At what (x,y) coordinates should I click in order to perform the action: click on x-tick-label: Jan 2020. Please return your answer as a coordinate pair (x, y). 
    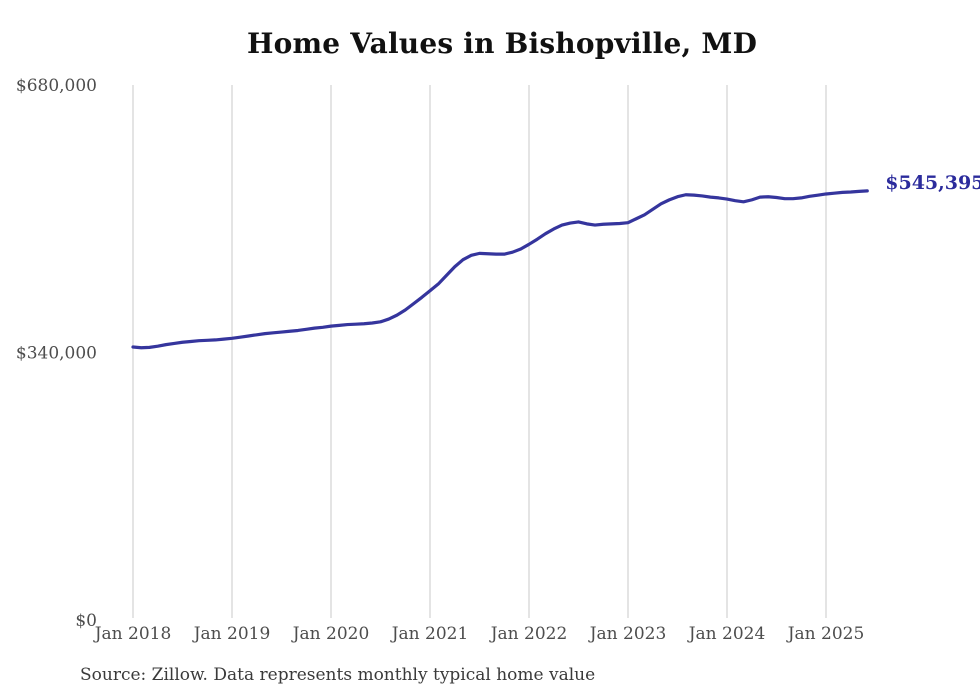
    Looking at the image, I should click on (330, 634).